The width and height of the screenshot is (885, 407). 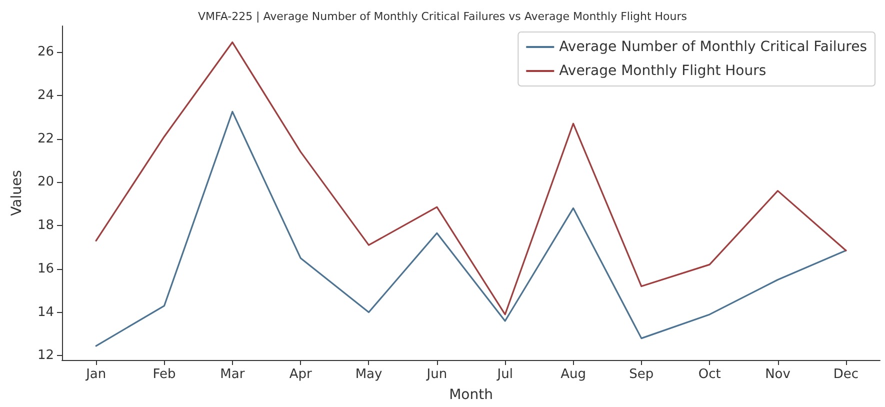 What do you see at coordinates (45, 226) in the screenshot?
I see `y-tick-label: 18` at bounding box center [45, 226].